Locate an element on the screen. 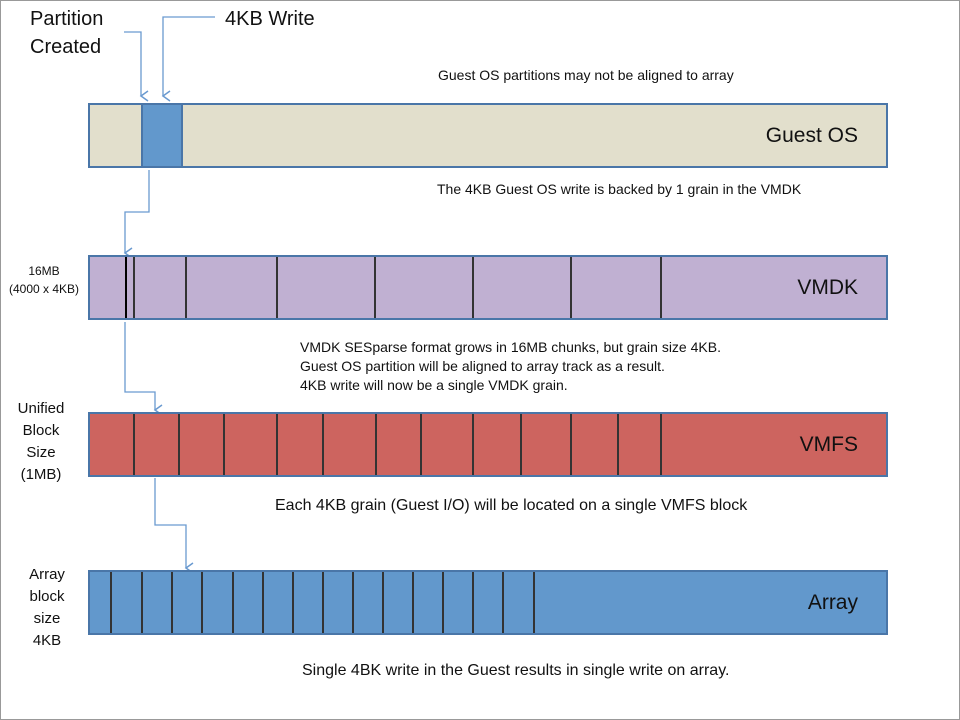 The width and height of the screenshot is (960, 720). vmdk-label: VMDK is located at coordinates (827, 287).